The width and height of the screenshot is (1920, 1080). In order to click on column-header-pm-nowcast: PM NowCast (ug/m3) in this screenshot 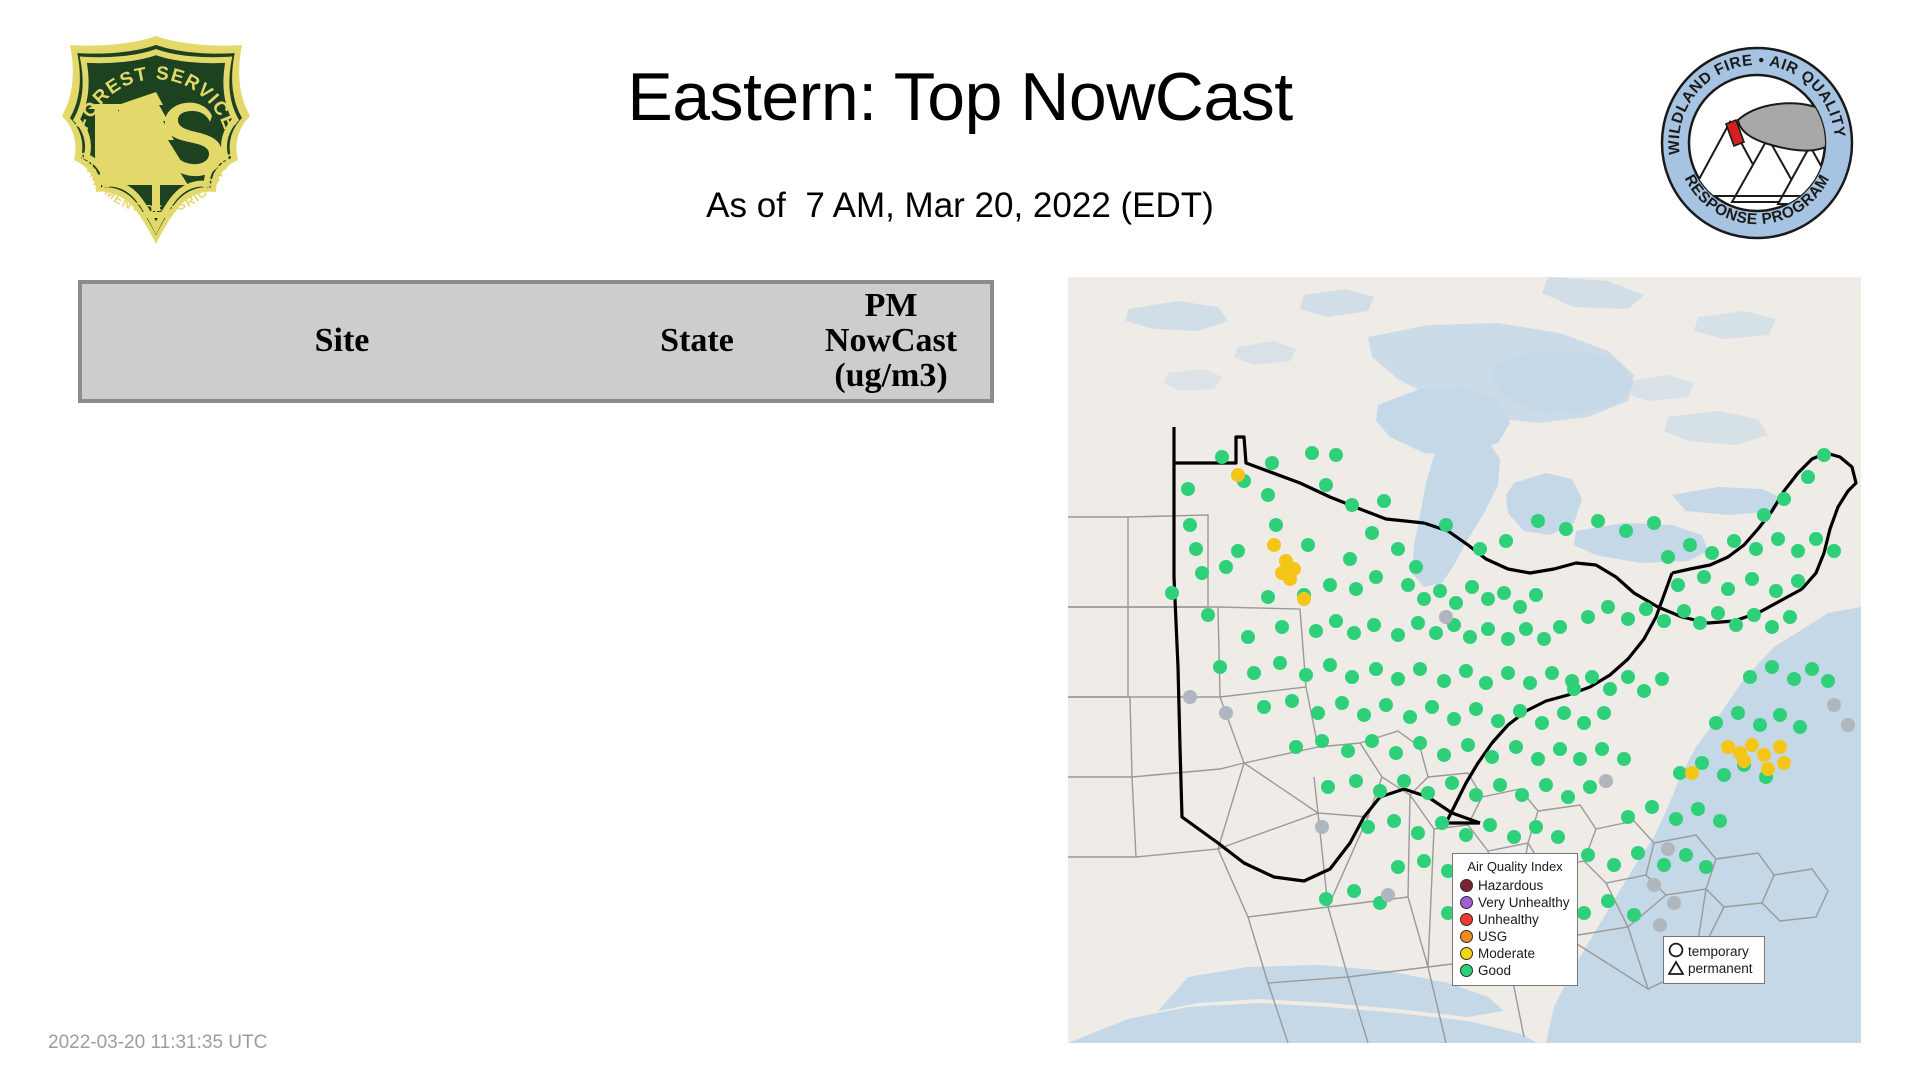, I will do `click(891, 341)`.